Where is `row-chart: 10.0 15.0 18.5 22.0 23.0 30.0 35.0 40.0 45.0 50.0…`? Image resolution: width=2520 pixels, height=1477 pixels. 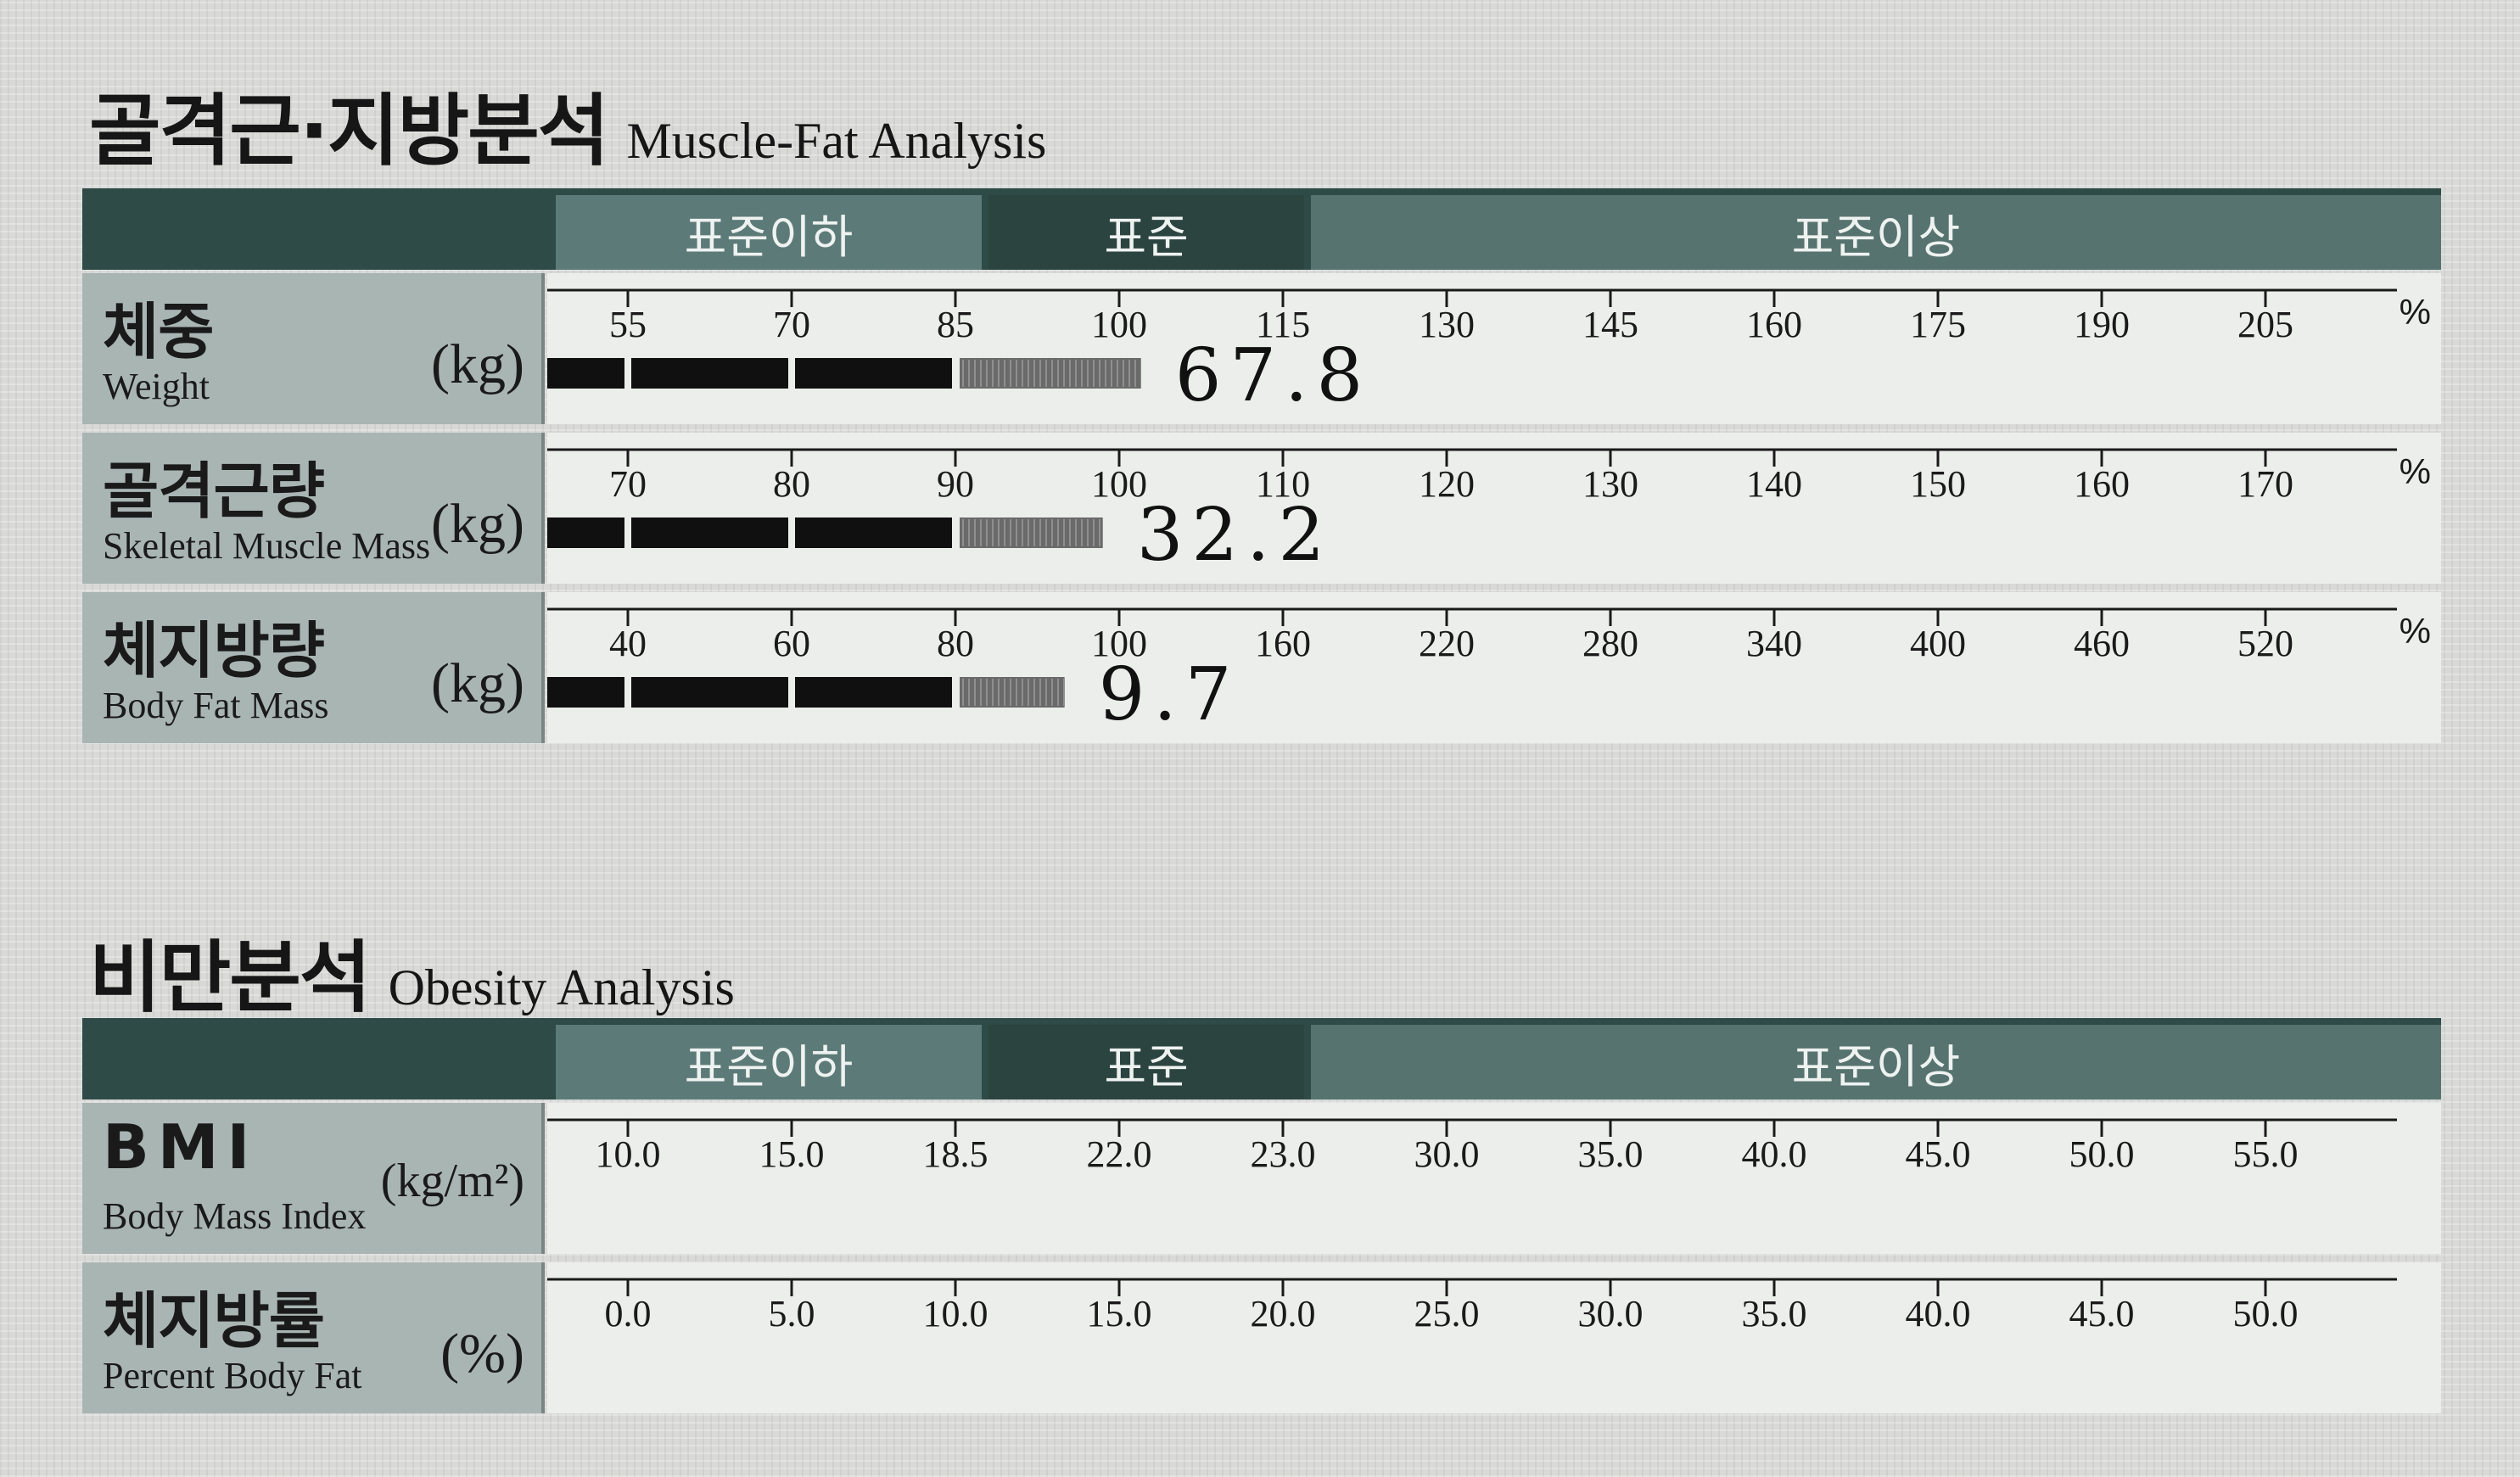
row-chart: 10.0 15.0 18.5 22.0 23.0 30.0 35.0 40.0 45.0 50.0… is located at coordinates (1494, 1178).